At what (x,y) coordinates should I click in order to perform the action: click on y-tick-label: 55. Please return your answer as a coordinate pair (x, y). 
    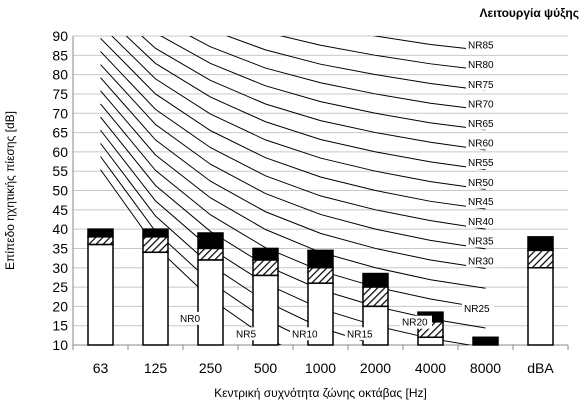
    Looking at the image, I should click on (60, 171).